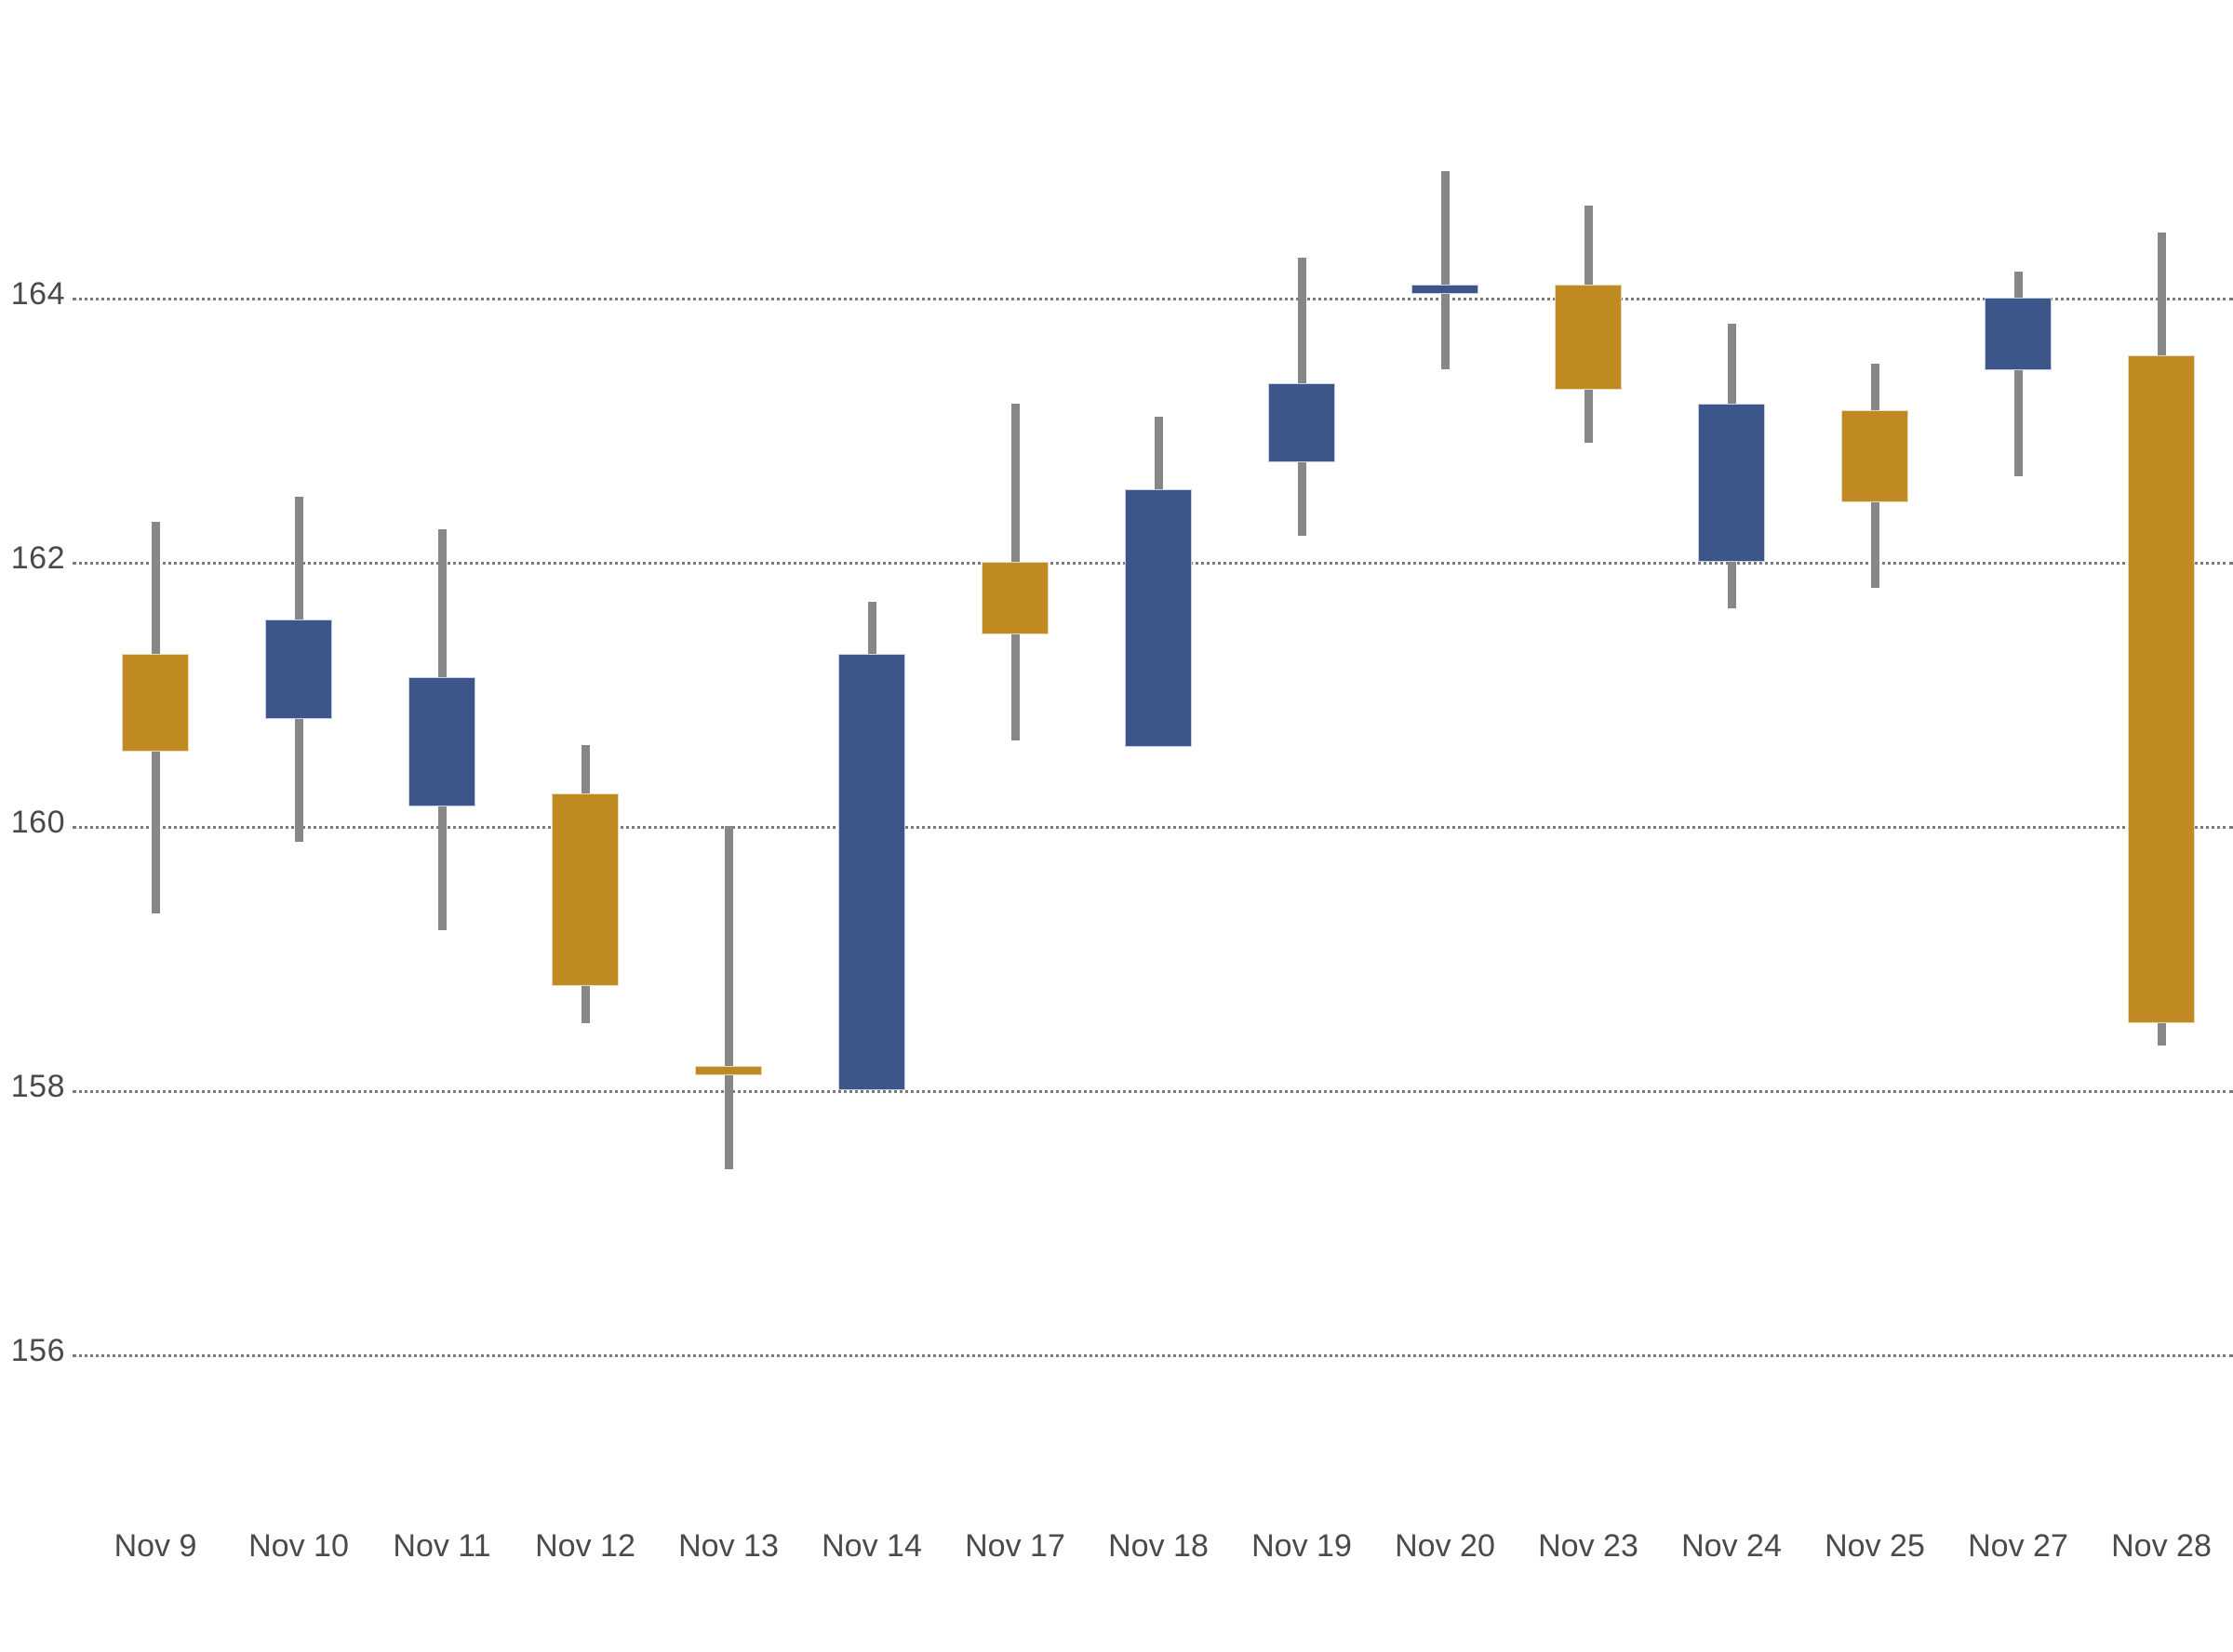 This screenshot has width=2233, height=1652. I want to click on x-axis-tick-label: Nov 18, so click(1158, 1546).